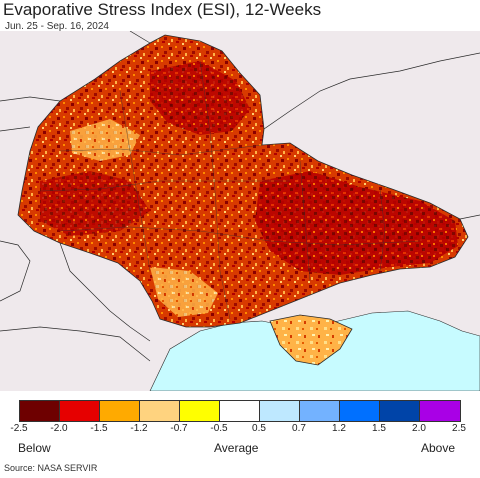 This screenshot has height=478, width=480. Describe the element at coordinates (311, 340) in the screenshot. I see `crimea` at that location.